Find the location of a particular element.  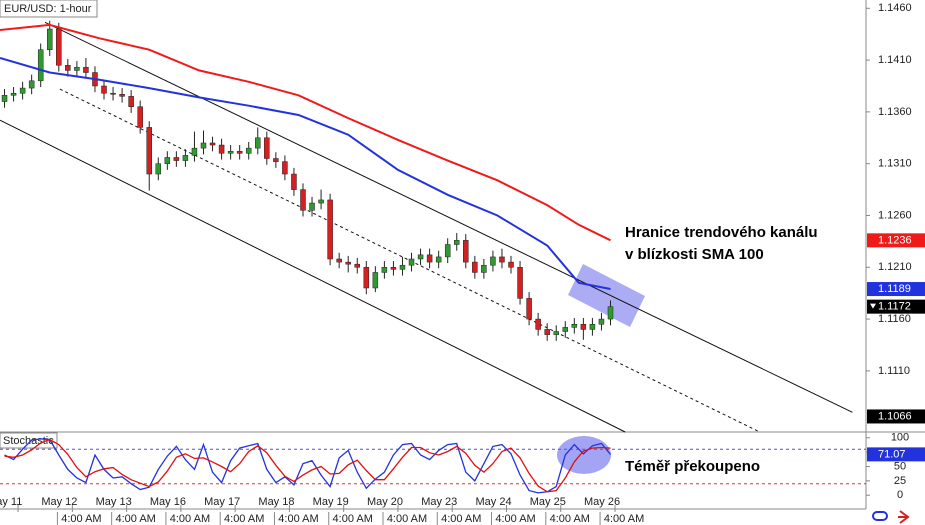

link-icon is located at coordinates (880, 516).